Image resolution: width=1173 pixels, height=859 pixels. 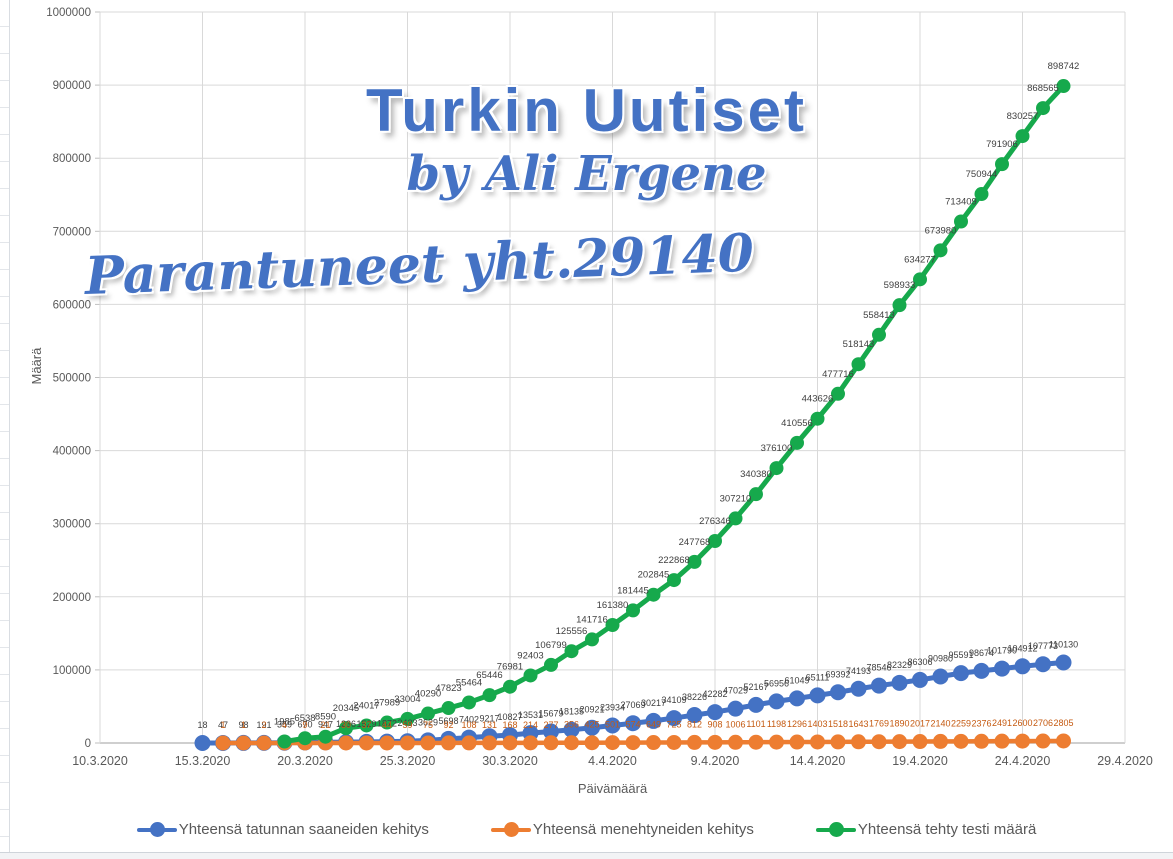 I want to click on y-tick-label: 100000, so click(x=72, y=671).